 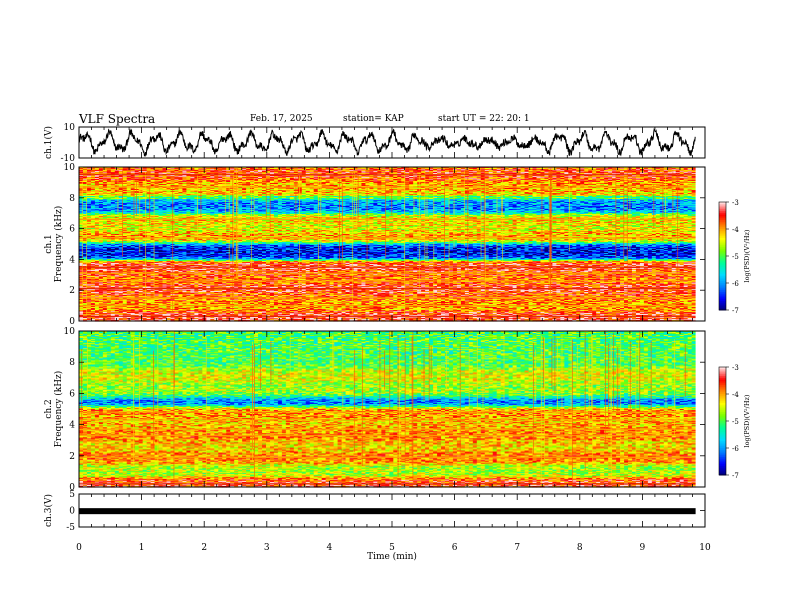 I want to click on y-axis-label: ch.1(V), so click(x=48, y=142).